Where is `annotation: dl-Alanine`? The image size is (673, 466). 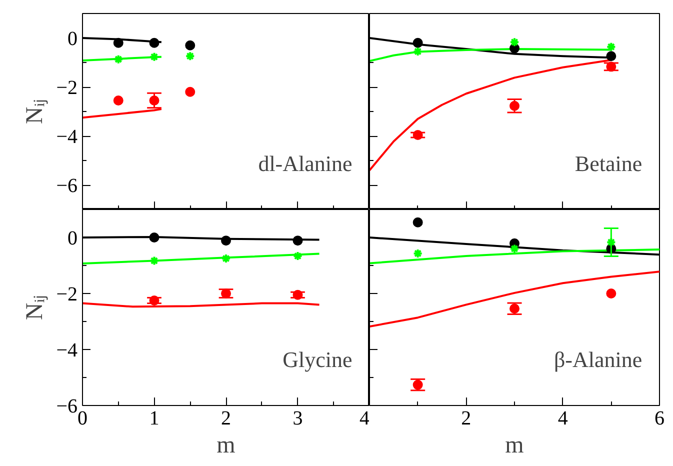 annotation: dl-Alanine is located at coordinates (305, 163).